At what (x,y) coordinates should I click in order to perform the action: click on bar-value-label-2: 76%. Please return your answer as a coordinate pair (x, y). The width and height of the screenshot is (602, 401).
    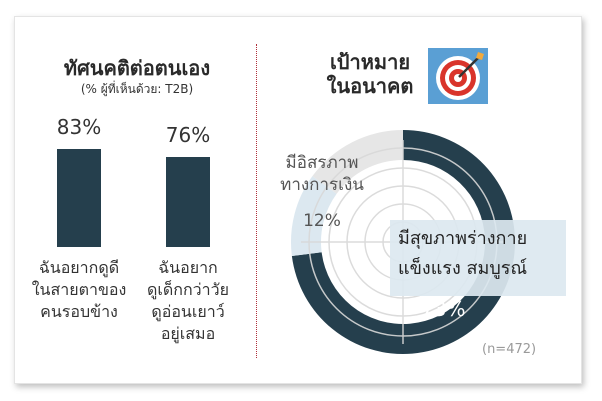
    Looking at the image, I should click on (188, 135).